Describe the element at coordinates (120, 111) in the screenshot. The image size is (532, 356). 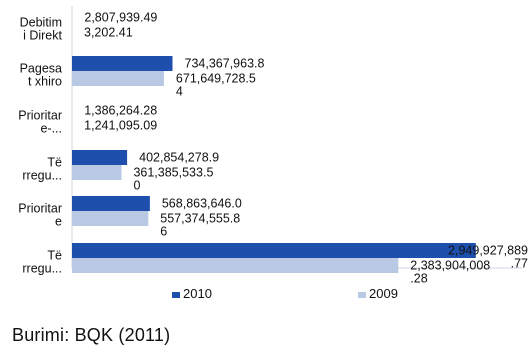
I see `data-label-2010: 1,386,264.28` at that location.